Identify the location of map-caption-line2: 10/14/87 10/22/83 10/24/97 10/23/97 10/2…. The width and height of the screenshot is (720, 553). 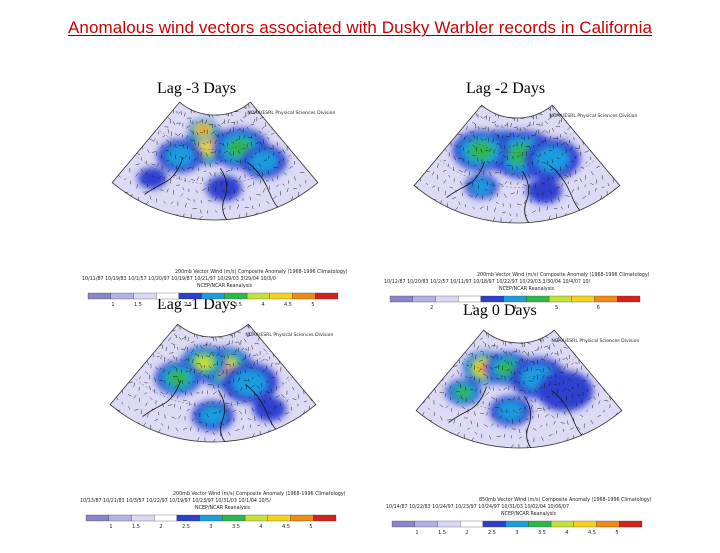
(477, 507).